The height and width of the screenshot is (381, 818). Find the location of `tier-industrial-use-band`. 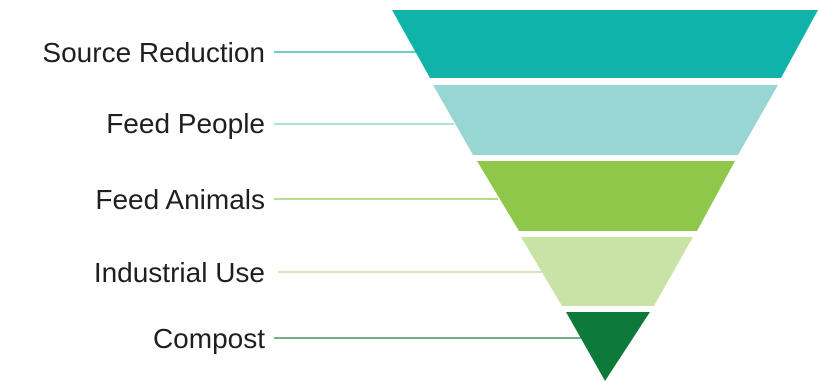

tier-industrial-use-band is located at coordinates (607, 271).